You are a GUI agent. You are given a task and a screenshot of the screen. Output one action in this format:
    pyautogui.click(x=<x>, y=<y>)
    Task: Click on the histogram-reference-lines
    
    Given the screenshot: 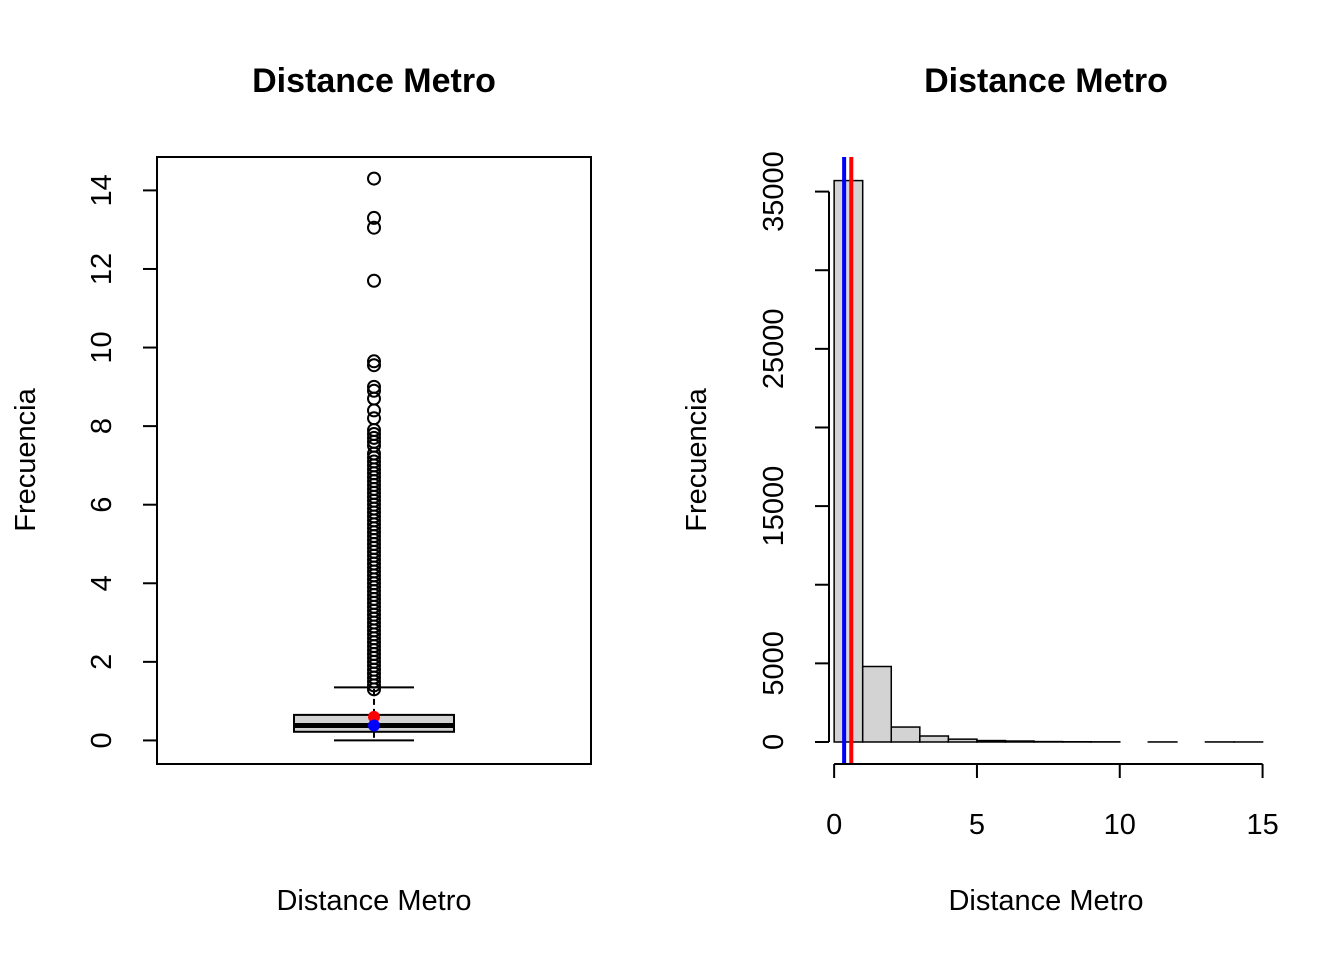 What is the action you would take?
    pyautogui.click(x=848, y=460)
    